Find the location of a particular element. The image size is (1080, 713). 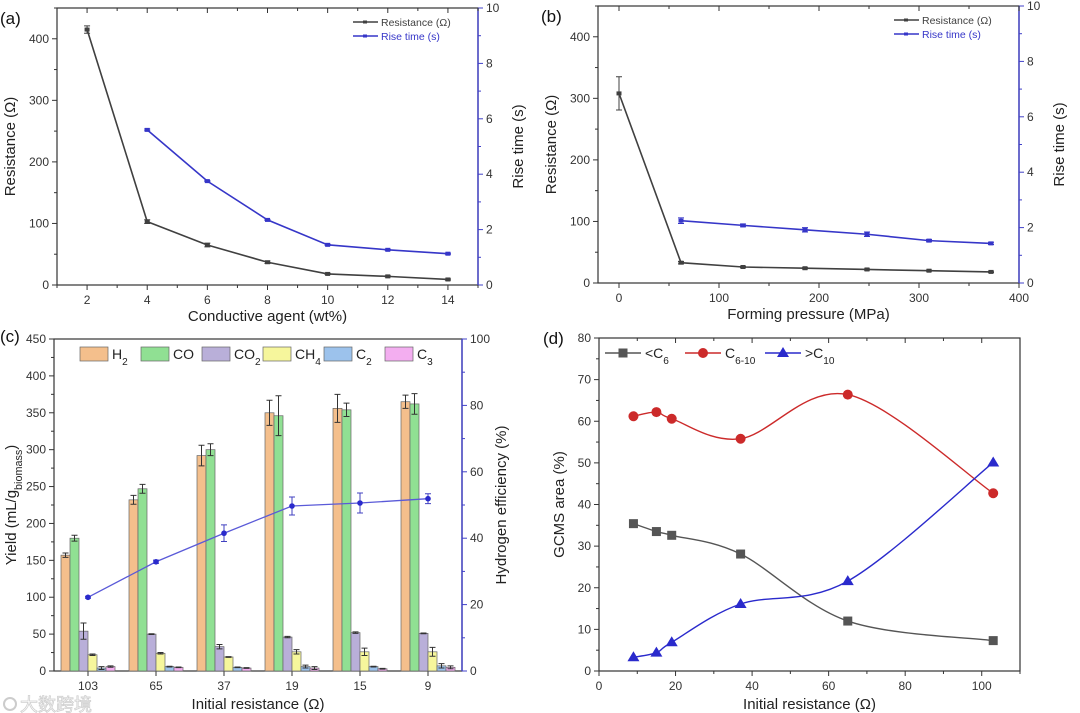

y2-tick-label: 20 is located at coordinates (477, 605).